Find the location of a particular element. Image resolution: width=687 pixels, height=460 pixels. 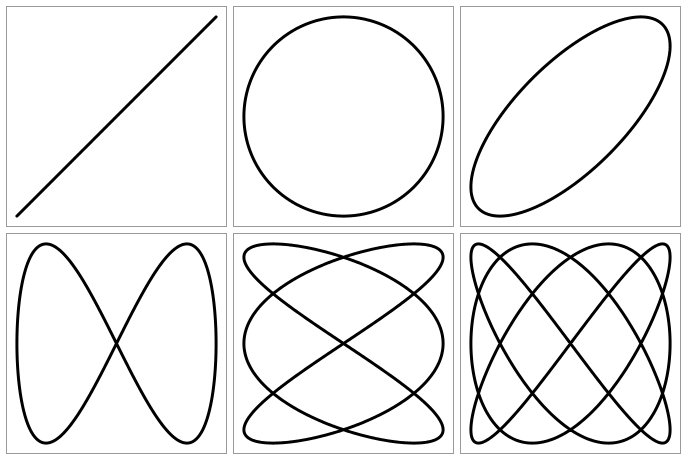

lissajous-curve-lissajous-1-2-figure-eight is located at coordinates (116, 343).